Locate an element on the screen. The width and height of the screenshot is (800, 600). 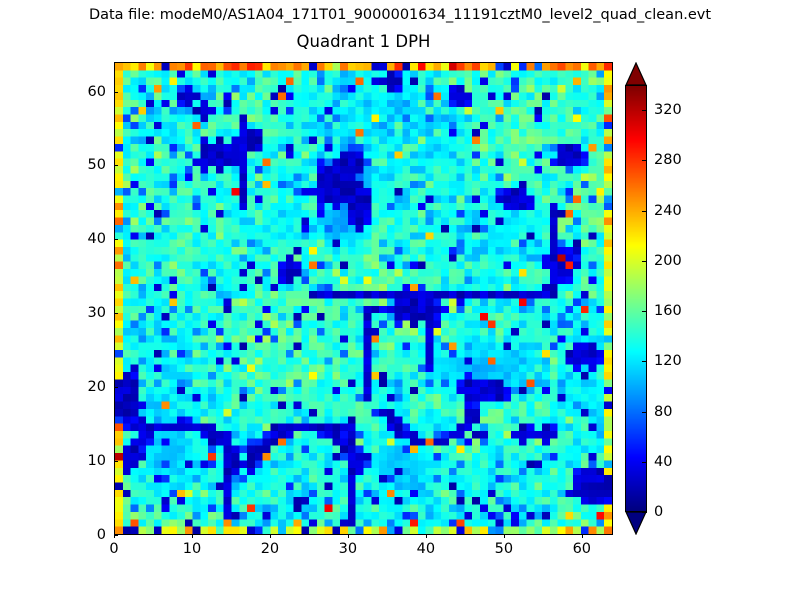
colorbar-tick-label: 200 is located at coordinates (668, 260).